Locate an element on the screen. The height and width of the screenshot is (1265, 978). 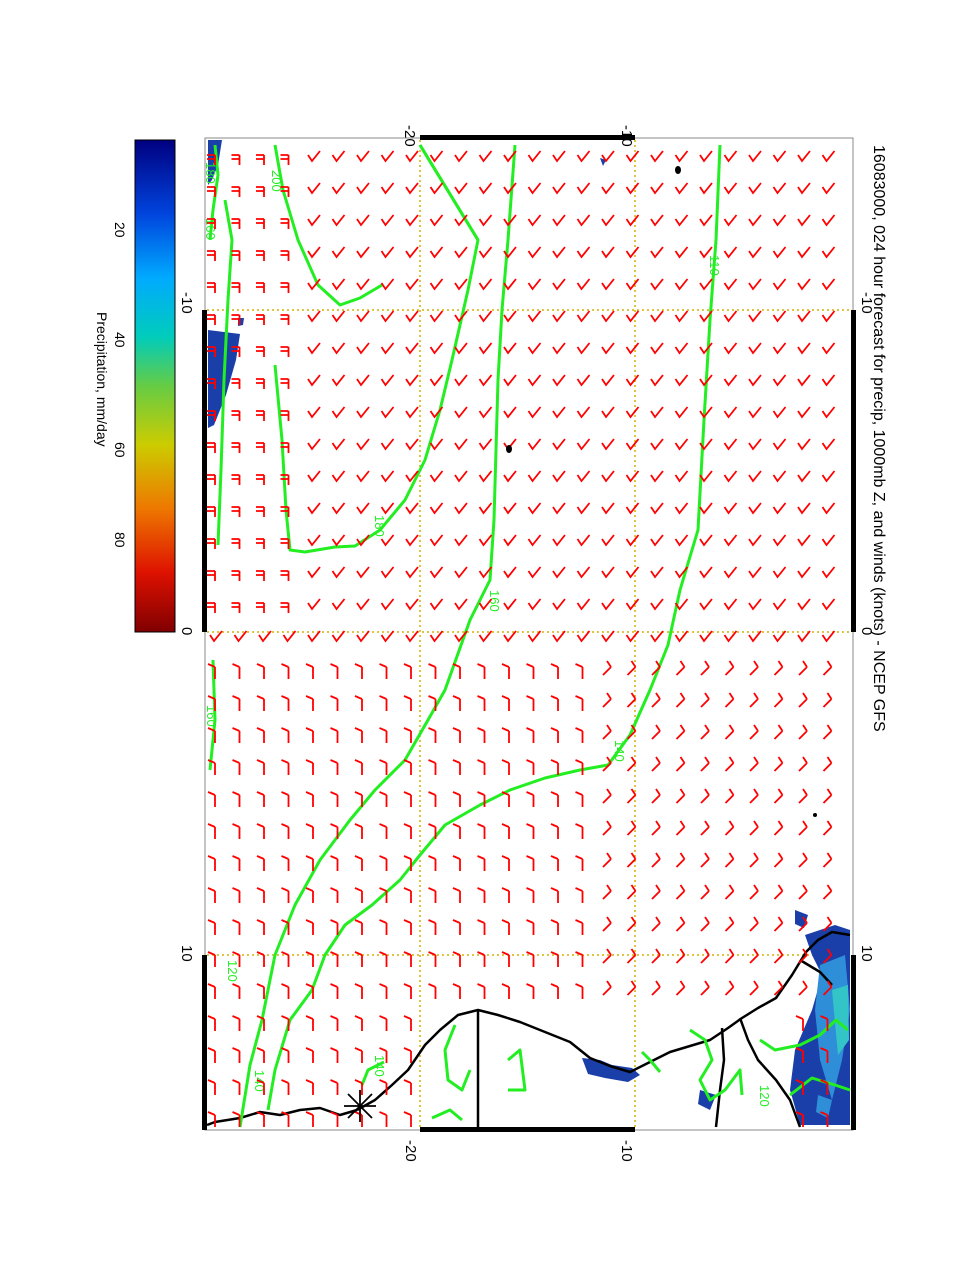
colorbar-tick-label: 60 is located at coordinates (120, 450).